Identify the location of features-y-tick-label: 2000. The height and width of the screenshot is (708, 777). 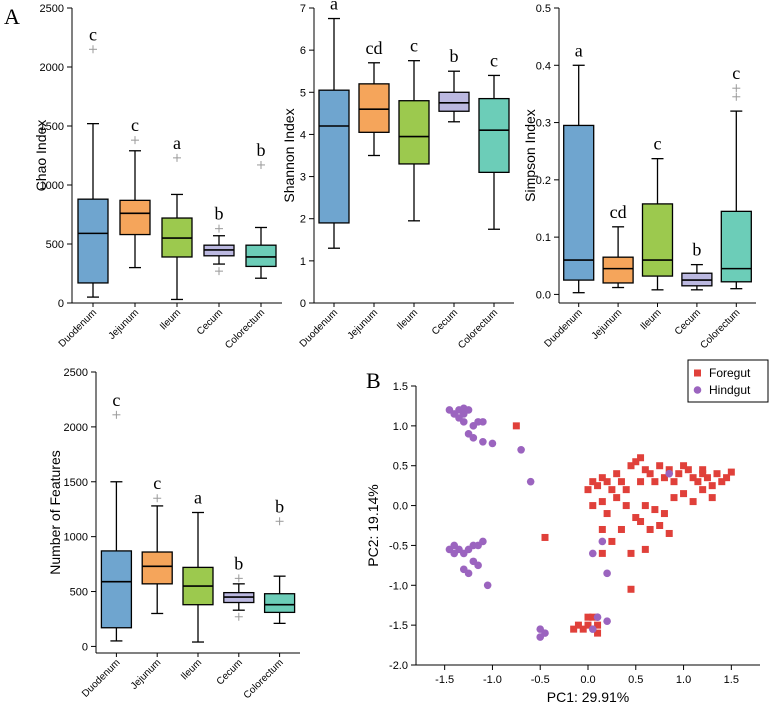
(76, 428).